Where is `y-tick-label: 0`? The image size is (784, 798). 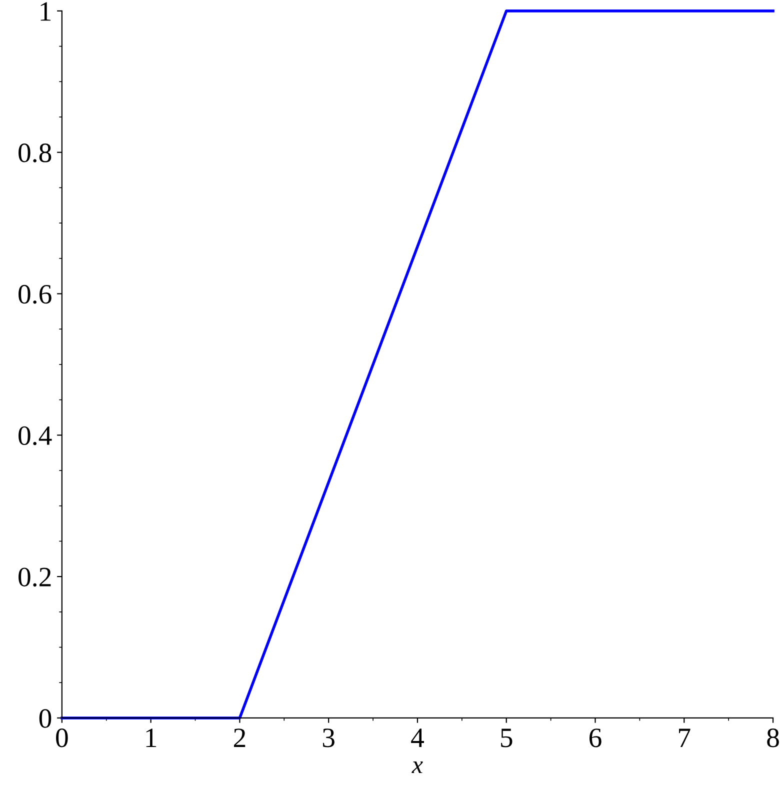
y-tick-label: 0 is located at coordinates (45, 718).